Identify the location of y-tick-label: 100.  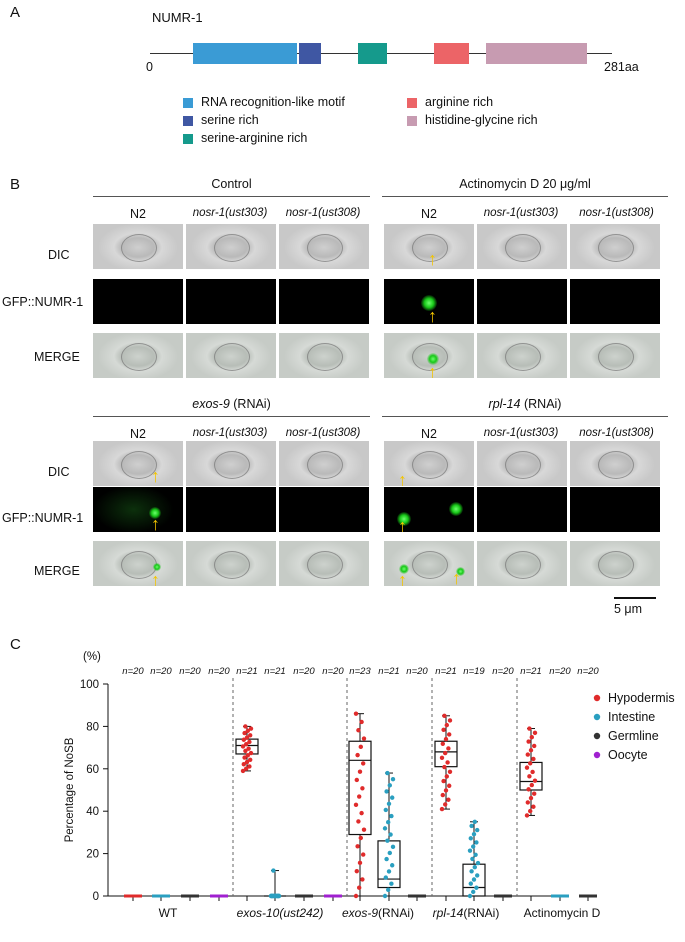
(89, 685).